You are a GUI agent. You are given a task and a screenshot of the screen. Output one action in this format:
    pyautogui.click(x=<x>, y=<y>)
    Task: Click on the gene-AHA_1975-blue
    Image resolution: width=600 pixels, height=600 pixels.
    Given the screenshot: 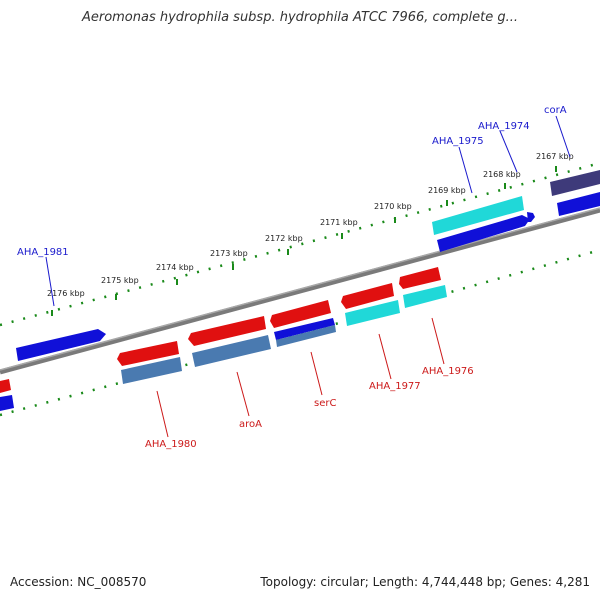 What is the action you would take?
    pyautogui.click(x=483, y=233)
    